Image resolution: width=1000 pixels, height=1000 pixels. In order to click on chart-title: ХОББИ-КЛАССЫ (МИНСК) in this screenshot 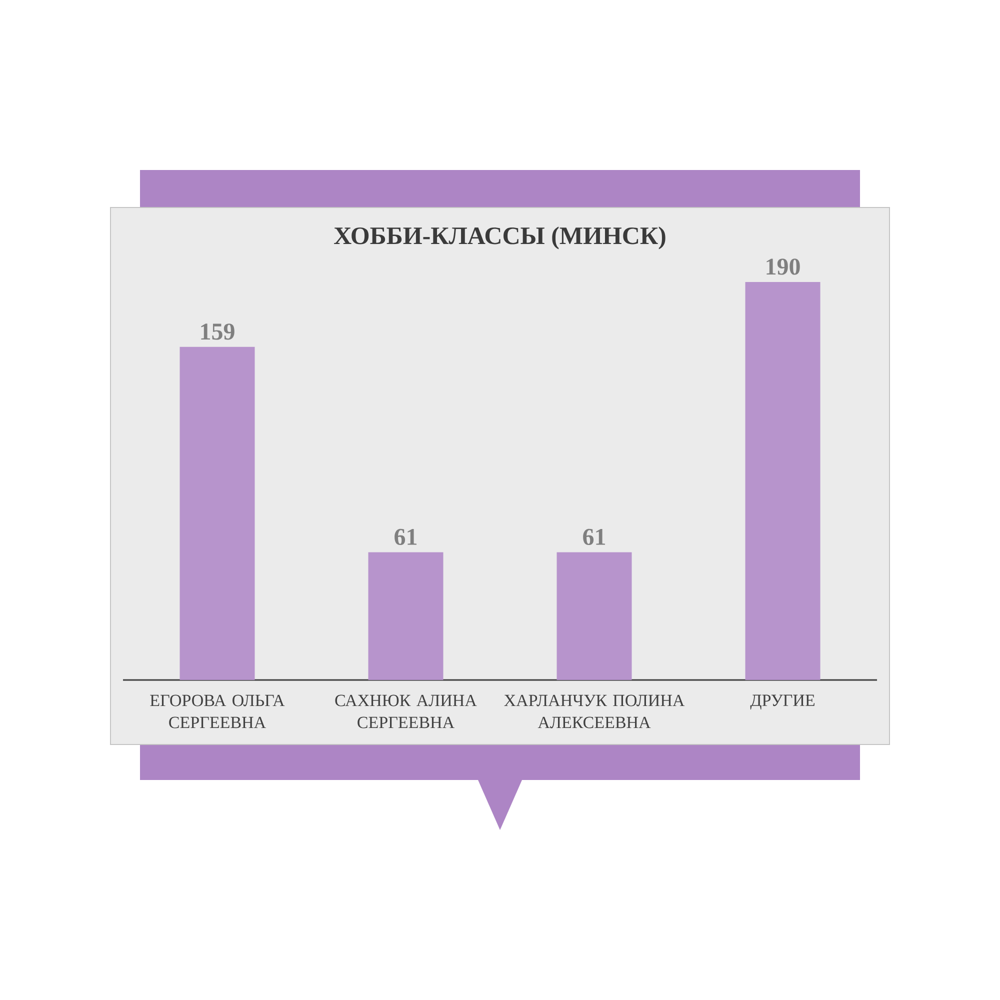, I will do `click(500, 238)`.